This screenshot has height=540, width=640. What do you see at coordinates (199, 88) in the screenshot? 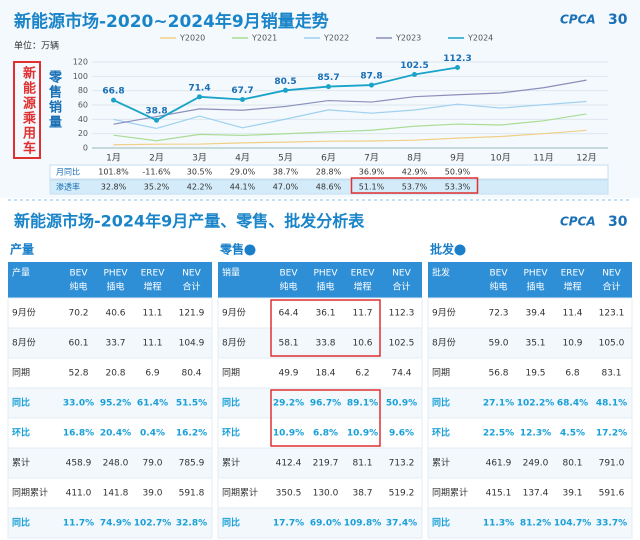
I see `data-label: 71.4` at bounding box center [199, 88].